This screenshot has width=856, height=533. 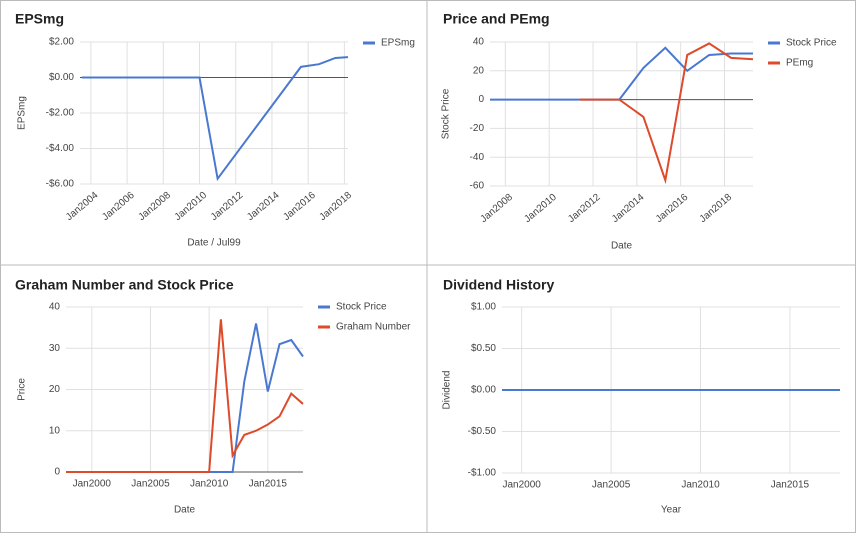 I want to click on y-tick-label: $0.50, so click(x=483, y=348).